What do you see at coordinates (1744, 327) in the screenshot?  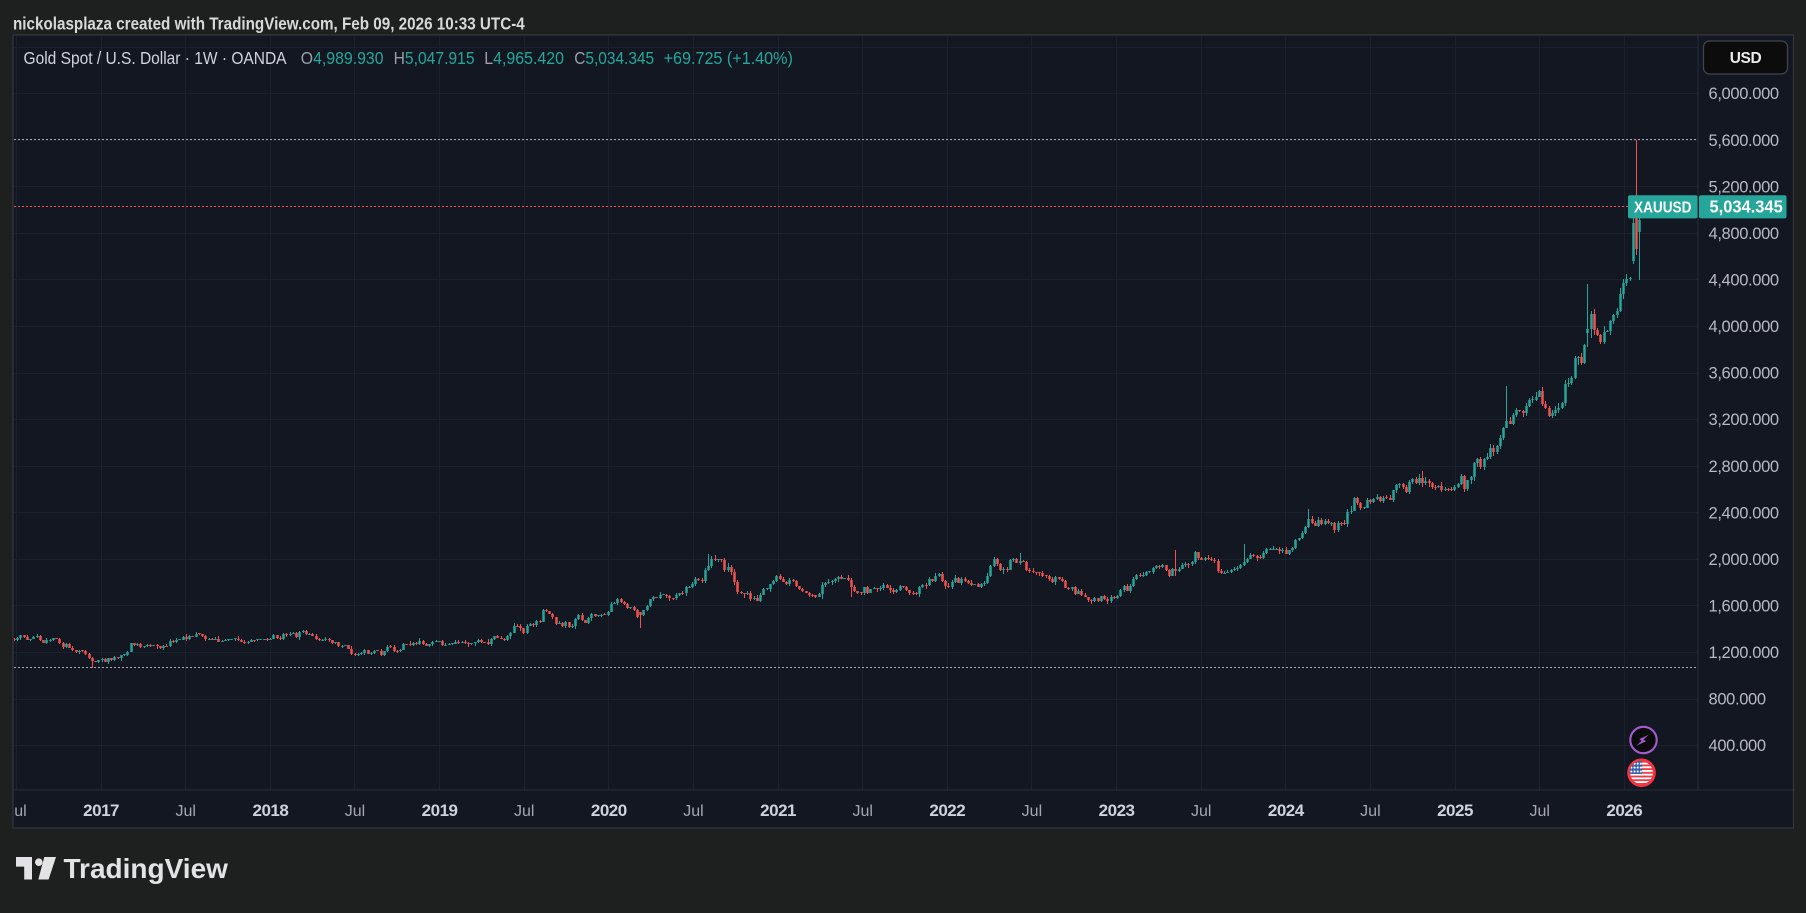 I see `svg-text: 4,000.000` at bounding box center [1744, 327].